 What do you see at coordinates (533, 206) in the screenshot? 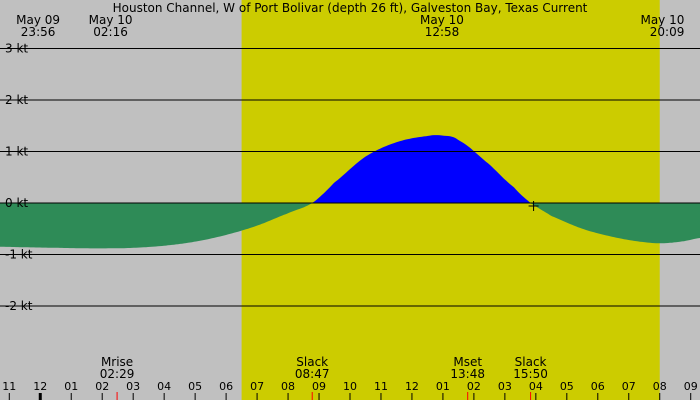
I see `current-time-marker` at bounding box center [533, 206].